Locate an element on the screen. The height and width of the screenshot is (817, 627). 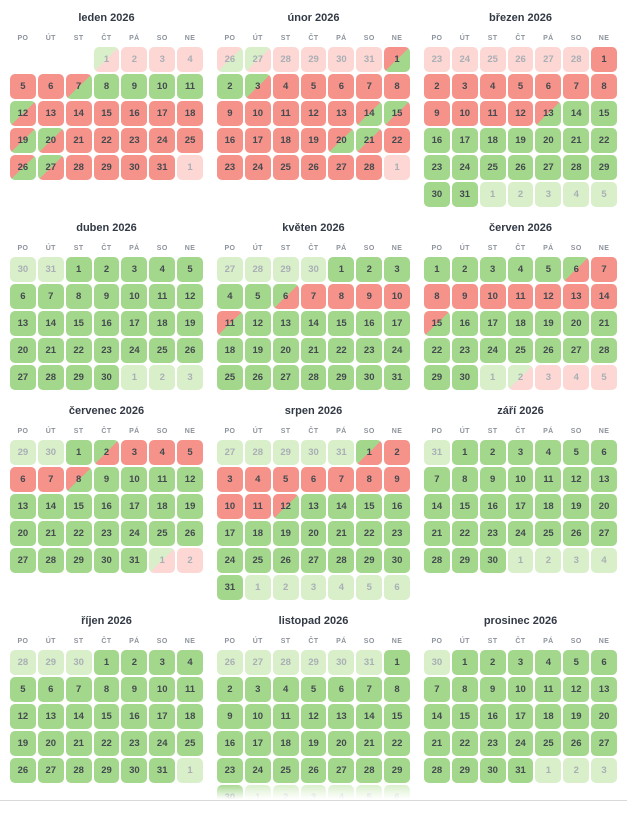
day-cell: 7 is located at coordinates (437, 479).